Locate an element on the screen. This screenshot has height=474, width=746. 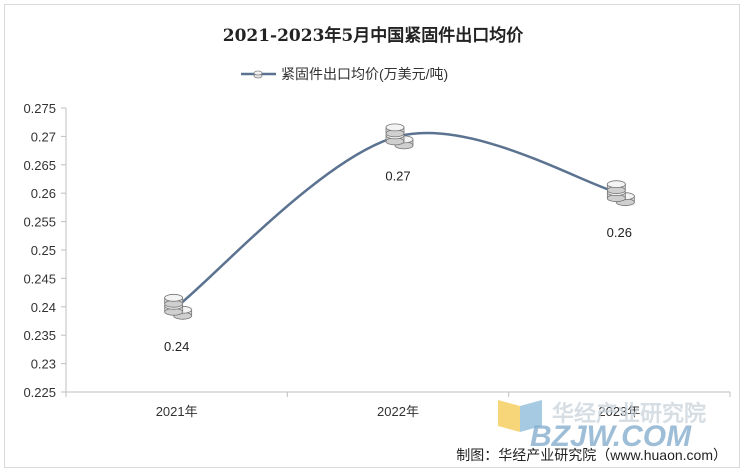
chart-title: 2021-2023年5月中国紧固件出口均价 is located at coordinates (374, 35).